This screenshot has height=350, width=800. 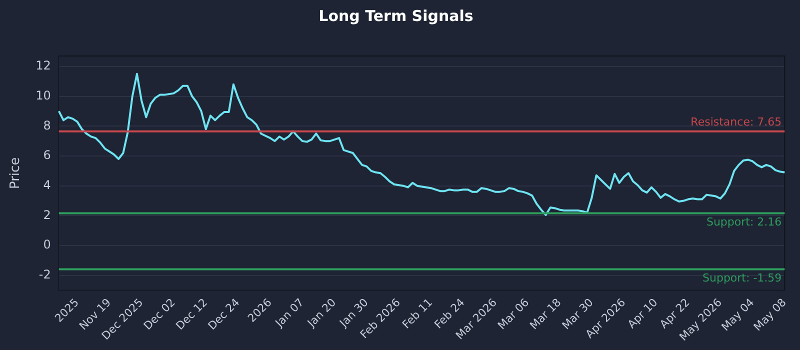 I want to click on x-tick-label: Apr 10, so click(x=642, y=313).